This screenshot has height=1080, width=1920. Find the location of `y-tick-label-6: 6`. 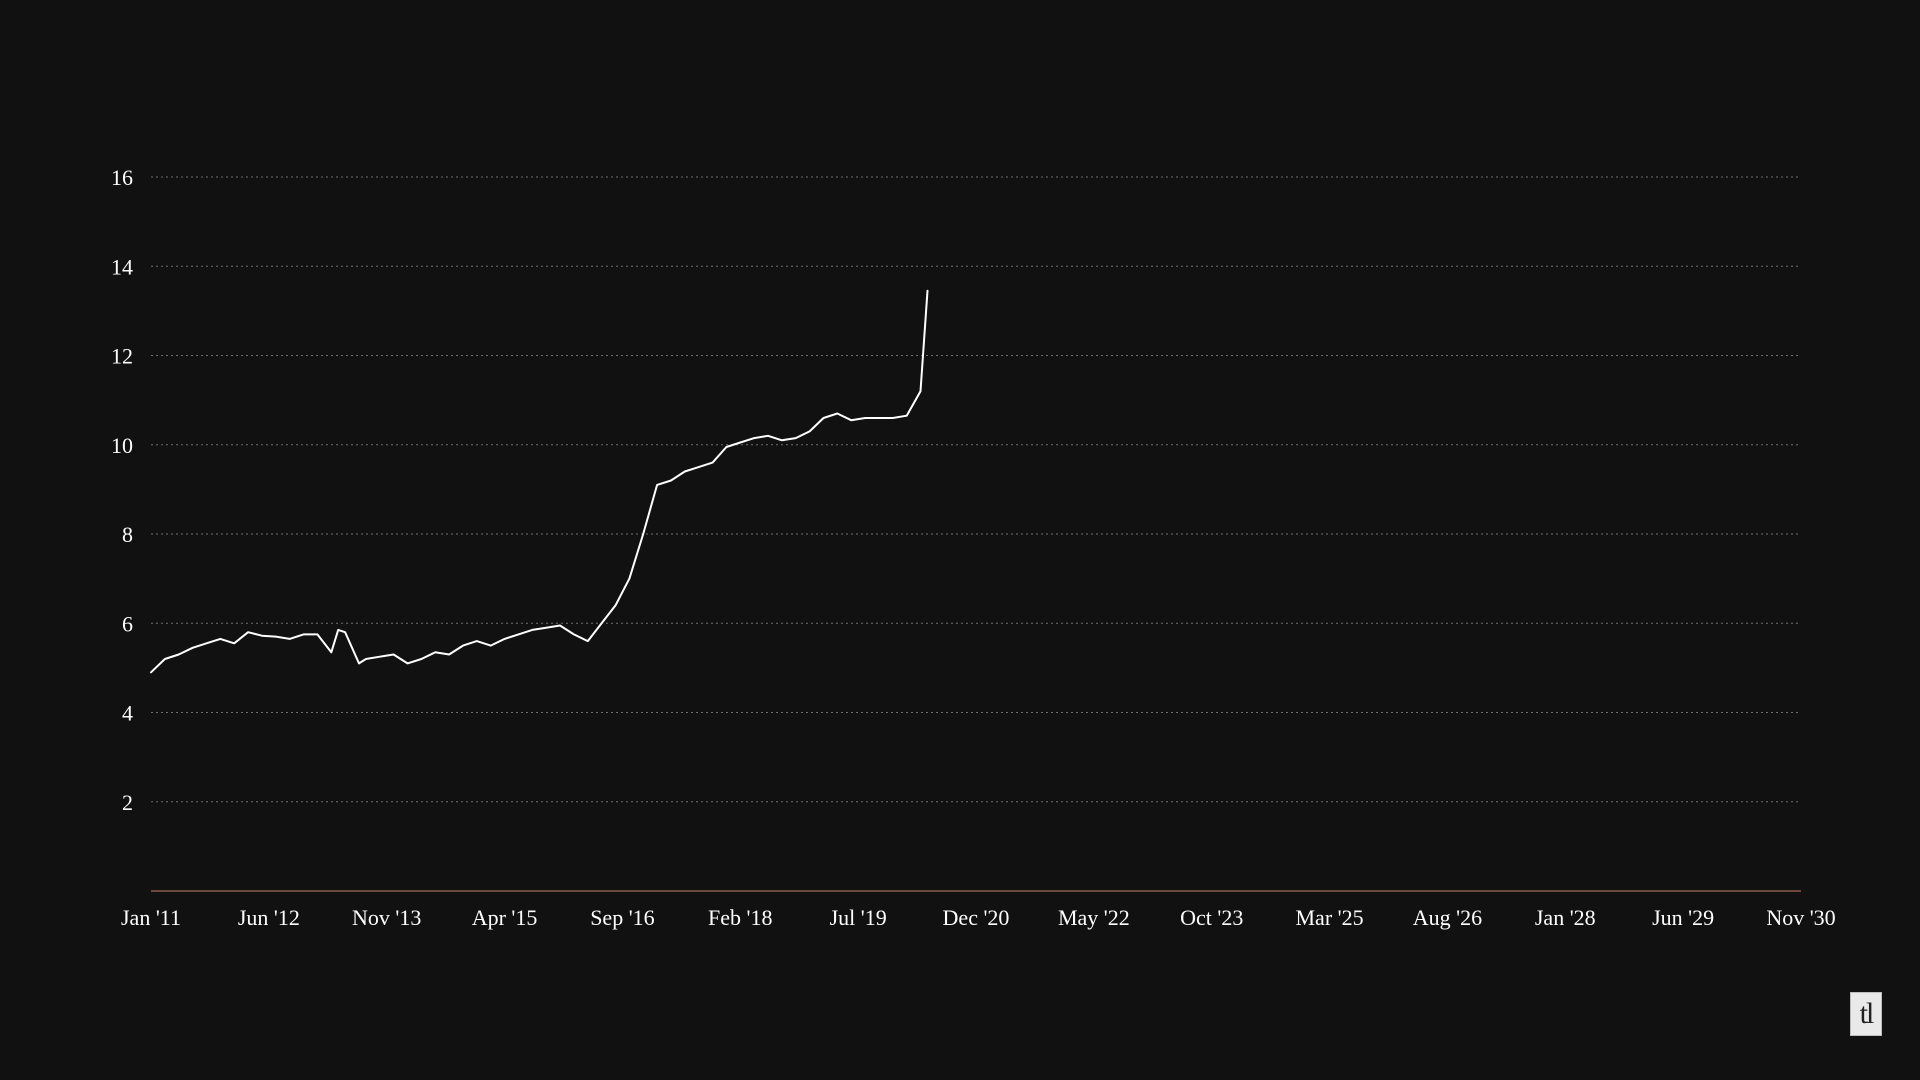

y-tick-label-6: 6 is located at coordinates (127, 623).